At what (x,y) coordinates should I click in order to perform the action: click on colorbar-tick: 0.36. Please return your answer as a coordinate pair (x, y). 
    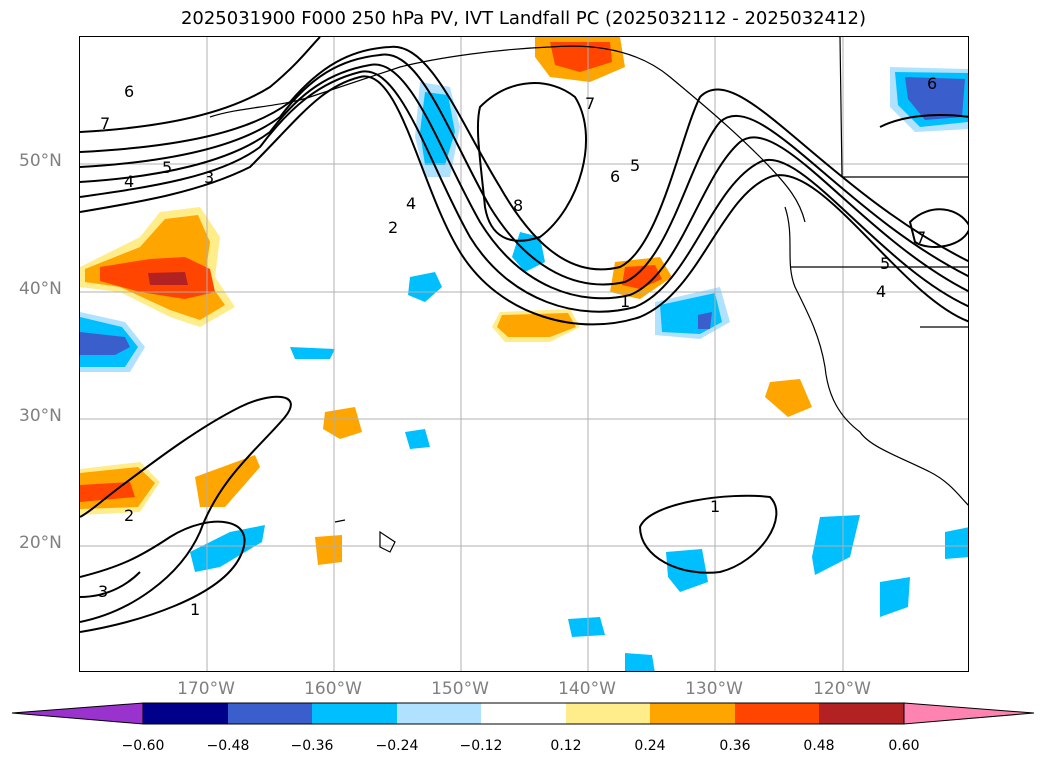
    Looking at the image, I should click on (735, 746).